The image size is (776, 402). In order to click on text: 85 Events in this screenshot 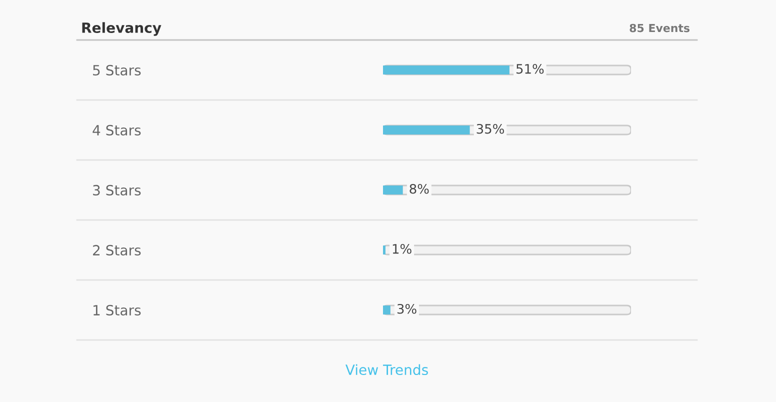, I will do `click(660, 28)`.